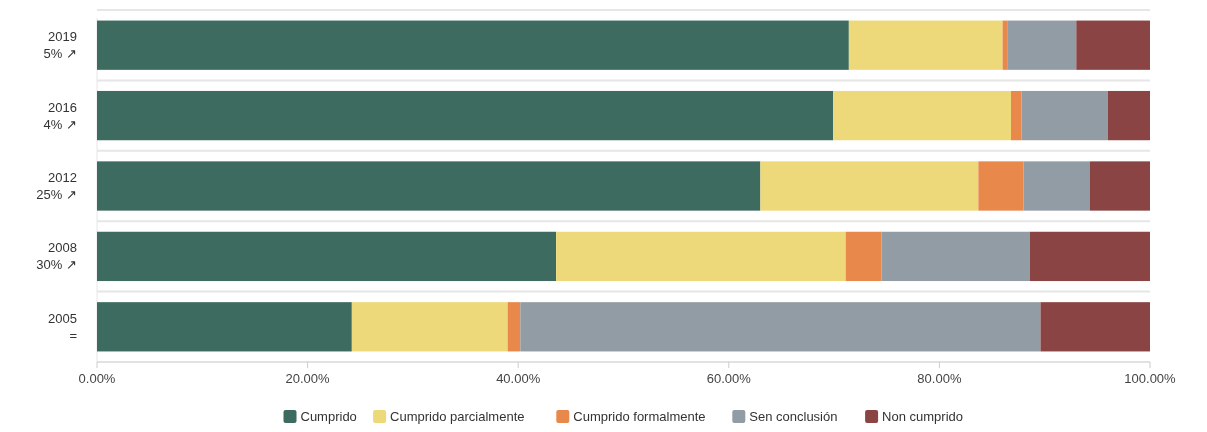 The width and height of the screenshot is (1207, 432). What do you see at coordinates (1150, 378) in the screenshot?
I see `x-tick-label: 100.00%` at bounding box center [1150, 378].